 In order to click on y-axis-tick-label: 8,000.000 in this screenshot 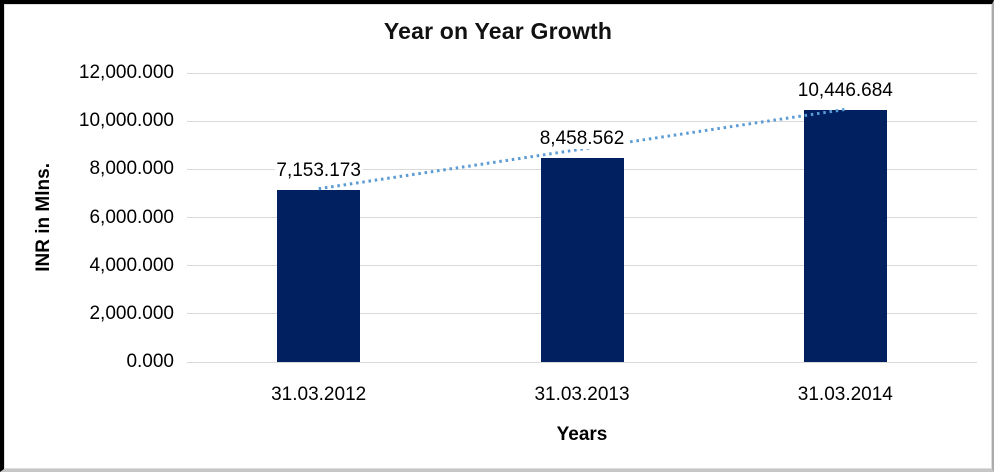, I will do `click(131, 169)`.